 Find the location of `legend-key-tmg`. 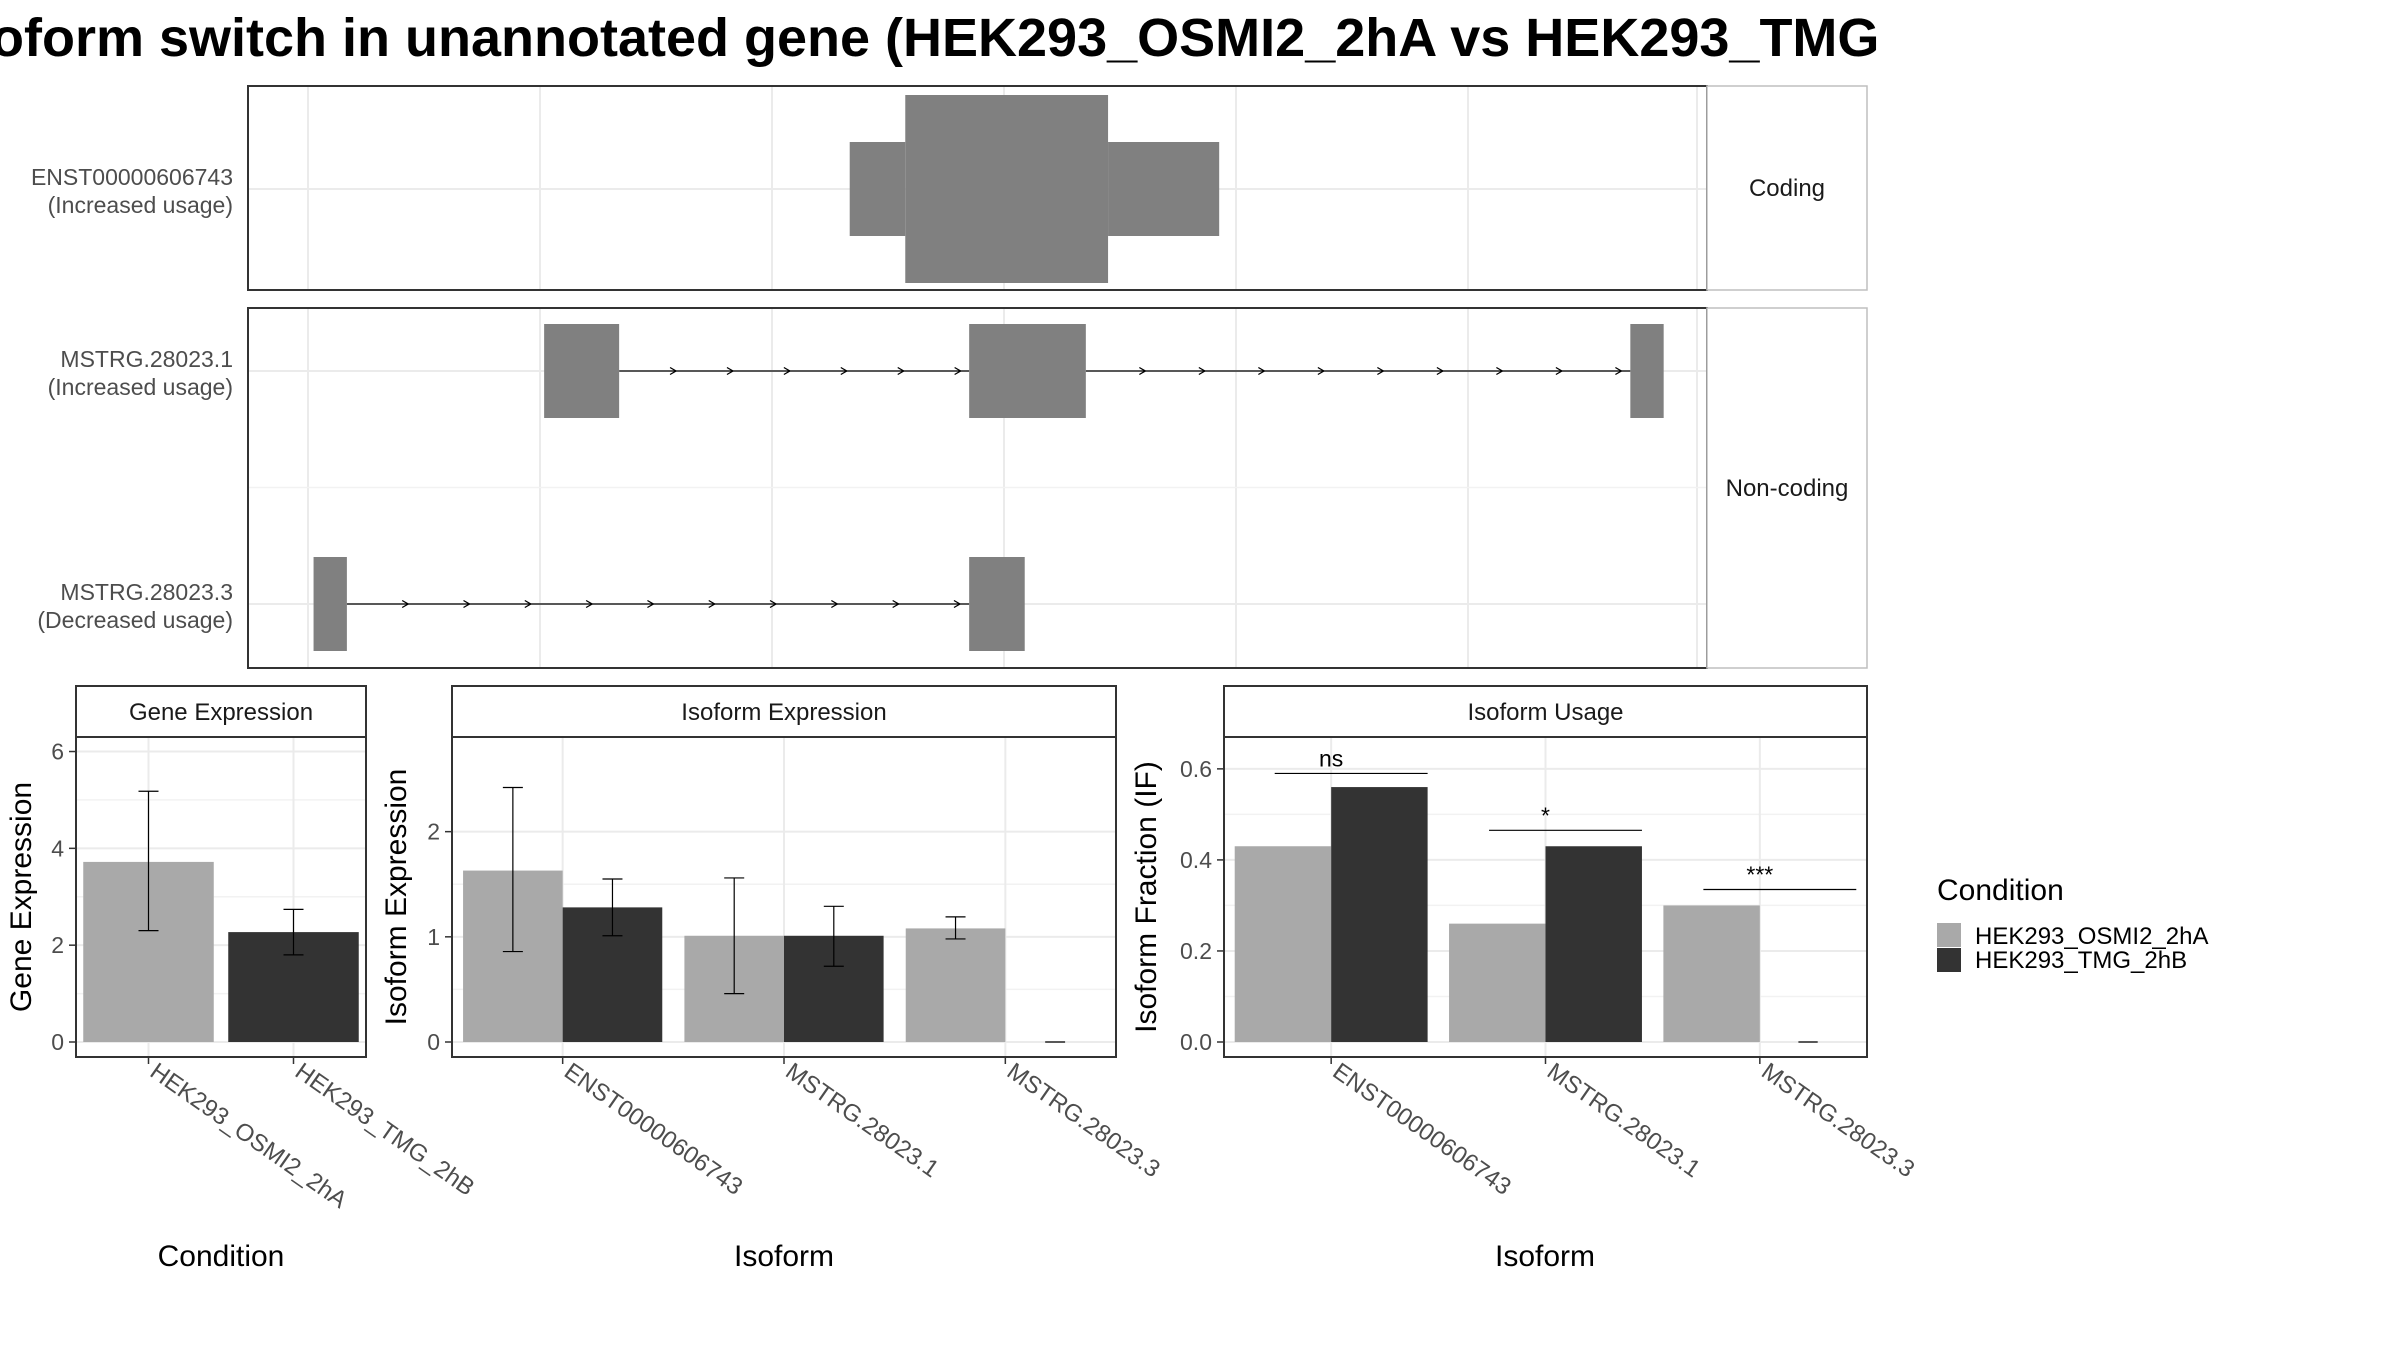

legend-key-tmg is located at coordinates (1949, 960).